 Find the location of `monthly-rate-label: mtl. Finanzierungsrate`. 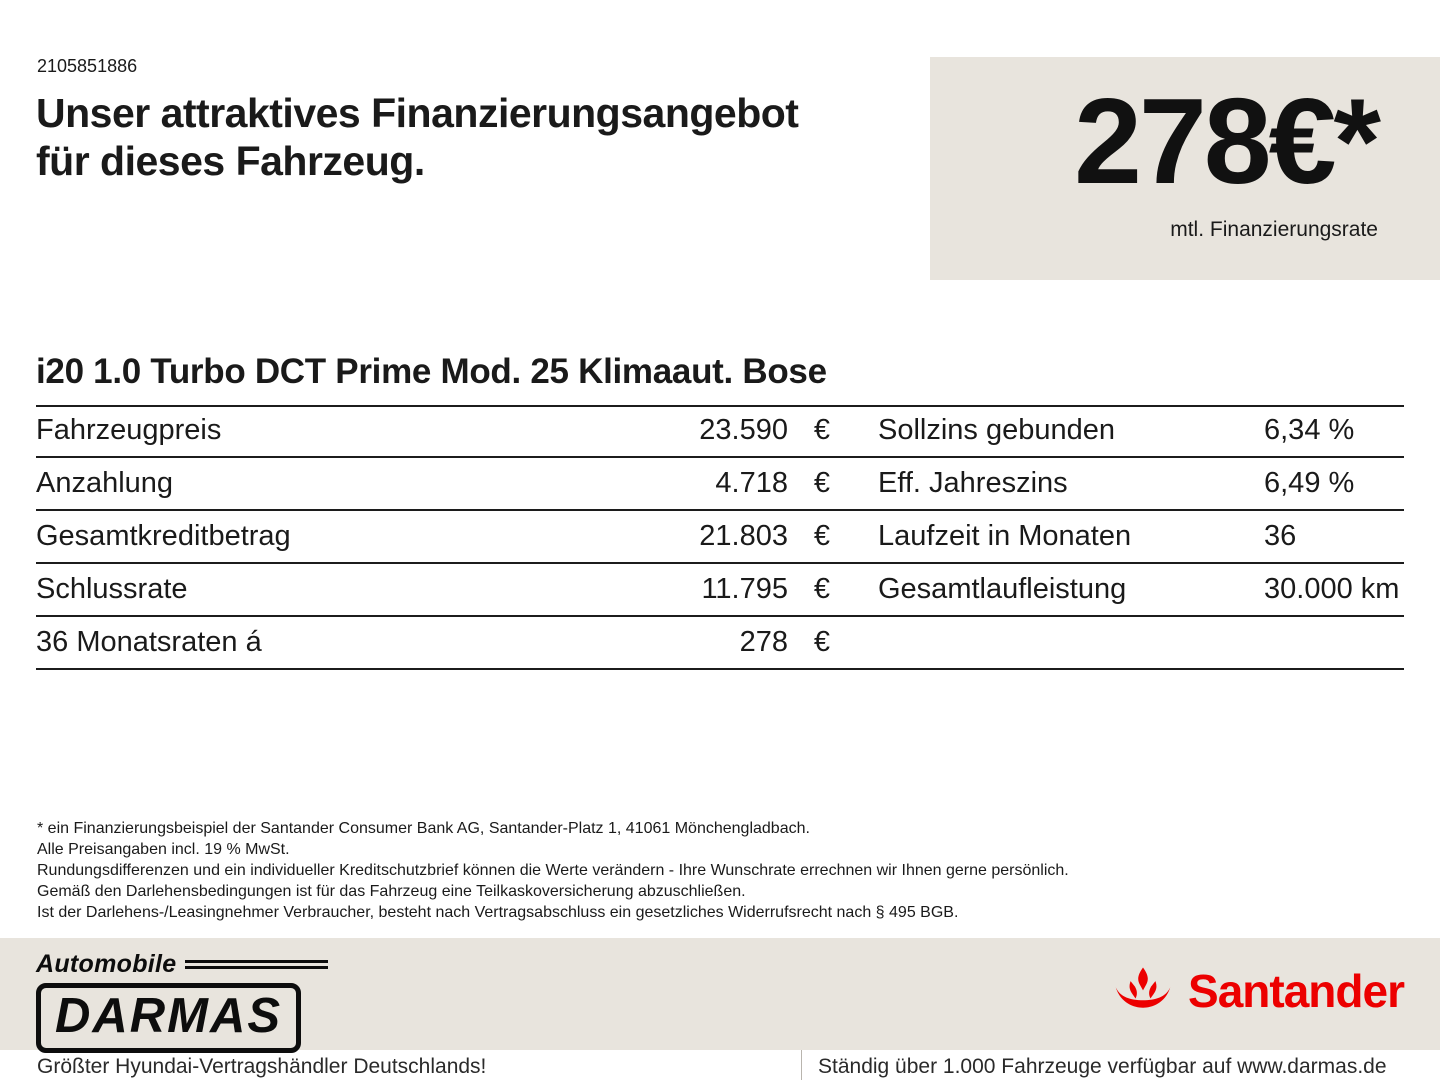

monthly-rate-label: mtl. Finanzierungsrate is located at coordinates (1274, 229).